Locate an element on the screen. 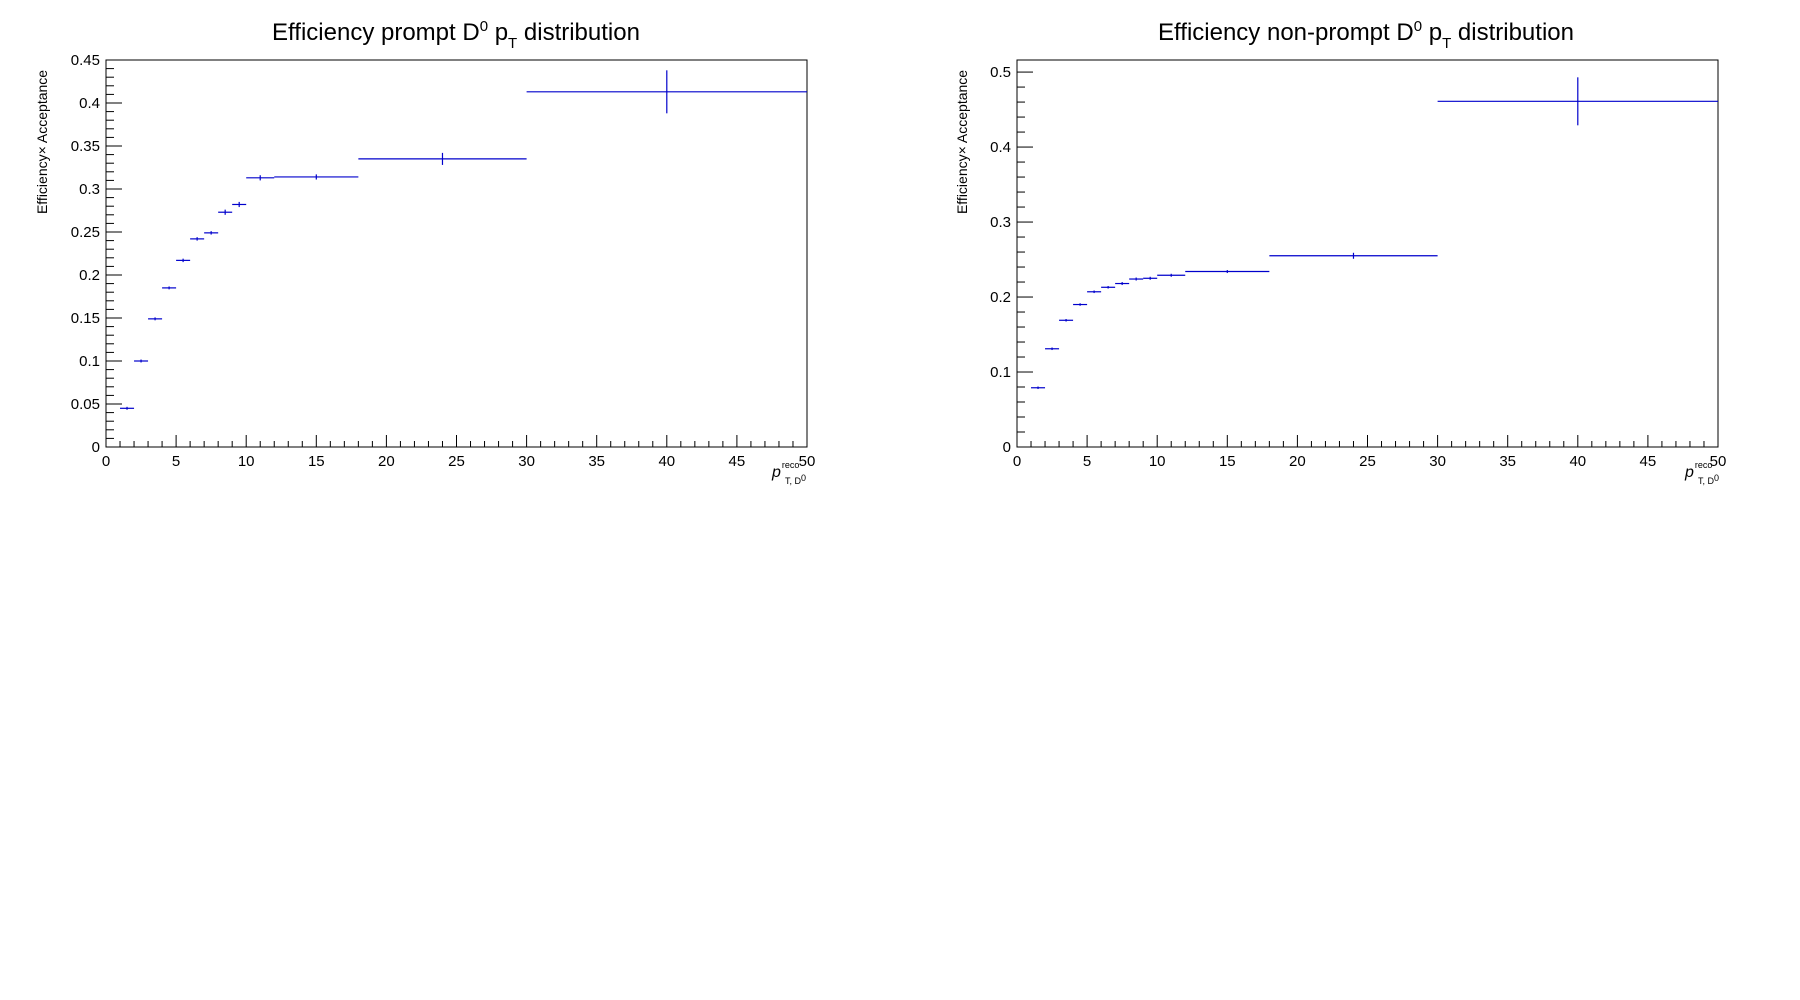 Image resolution: width=1800 pixels, height=1000 pixels. chart-title: Efficiency prompt D0 pT distribution is located at coordinates (456, 35).